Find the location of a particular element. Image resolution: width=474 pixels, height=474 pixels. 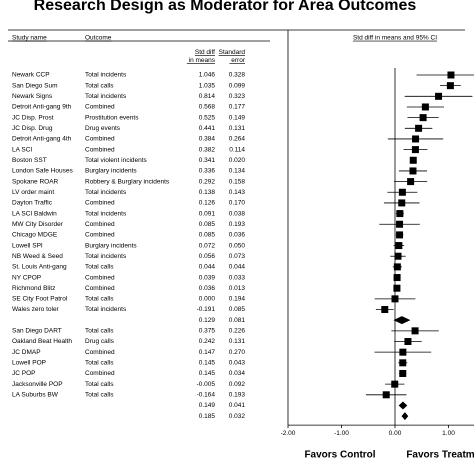

study-name: Dayton Traffic is located at coordinates (32, 203).